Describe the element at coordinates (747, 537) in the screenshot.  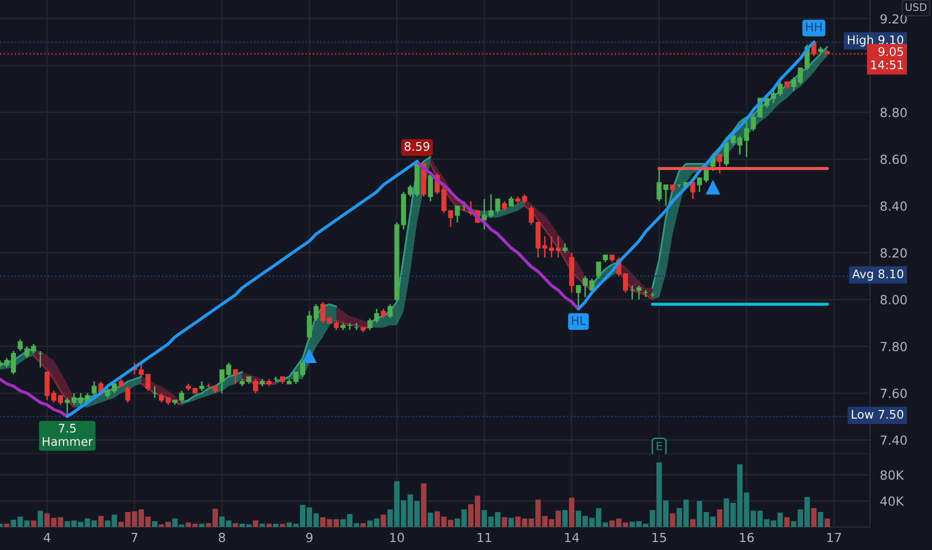
I see `x-tick-label: 16` at that location.